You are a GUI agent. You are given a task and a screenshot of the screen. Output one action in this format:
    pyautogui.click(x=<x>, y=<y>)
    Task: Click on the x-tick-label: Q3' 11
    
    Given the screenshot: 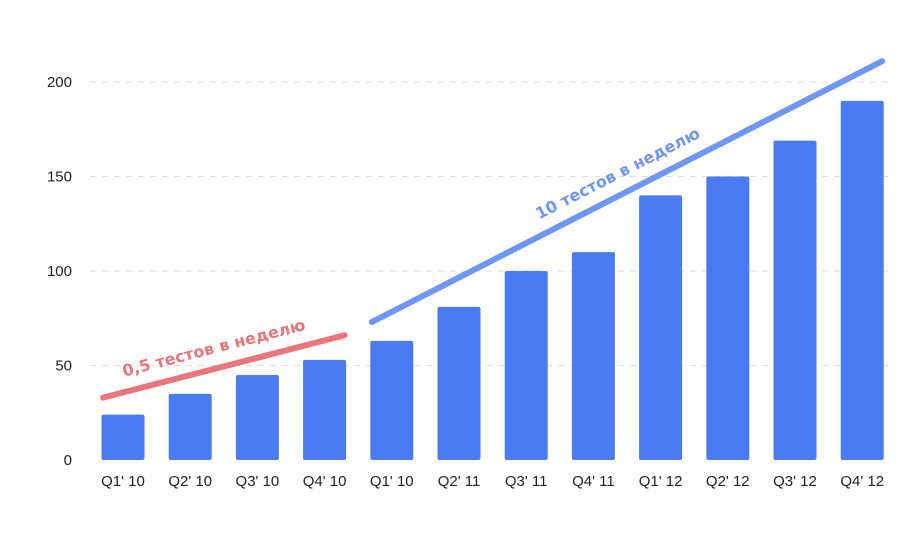 What is the action you would take?
    pyautogui.click(x=526, y=481)
    